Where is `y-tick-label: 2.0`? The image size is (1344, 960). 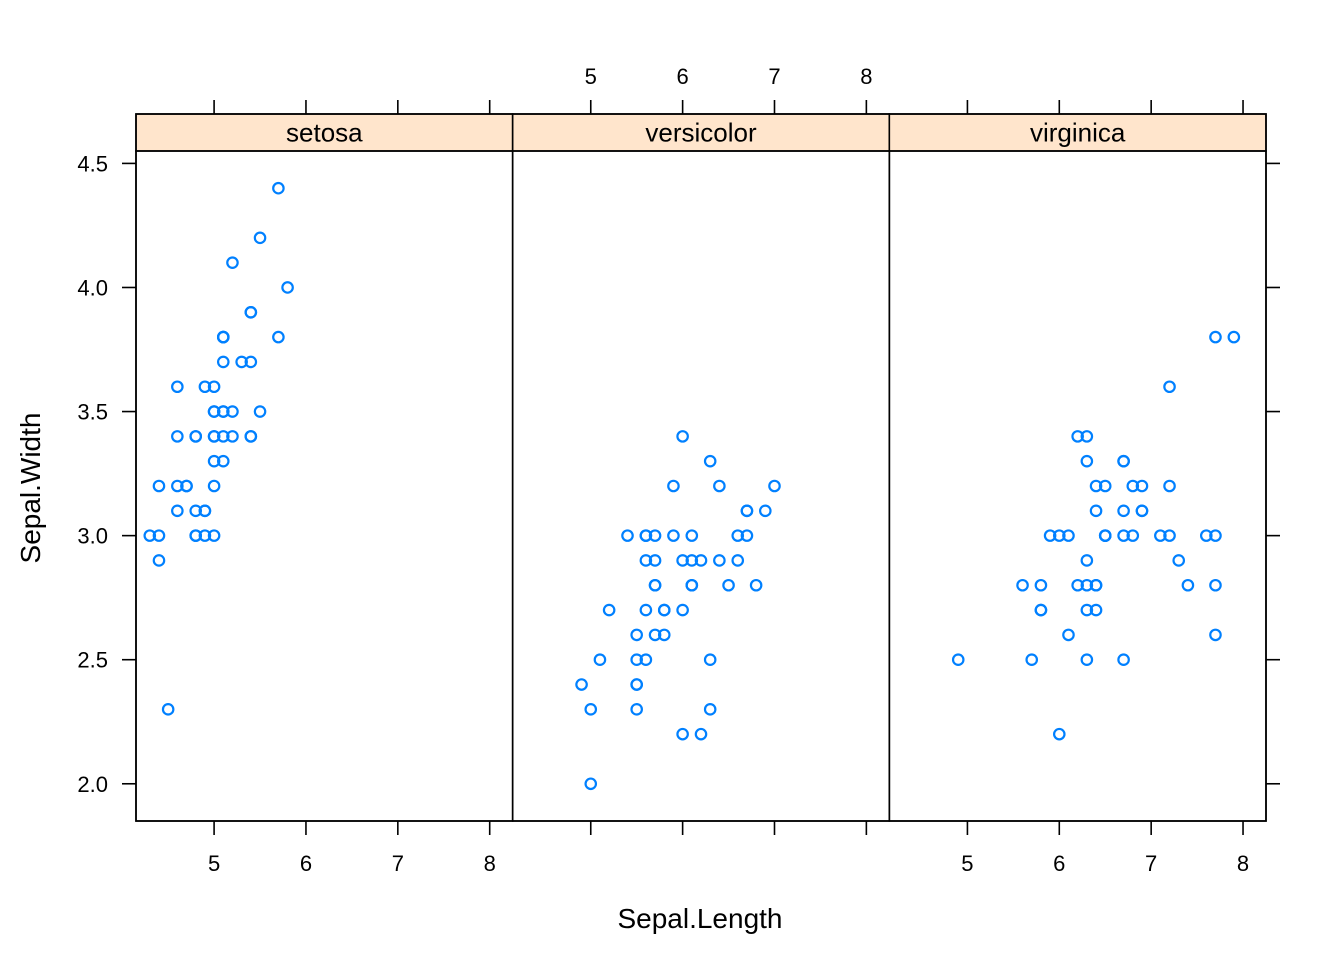
y-tick-label: 2.0 is located at coordinates (92, 784).